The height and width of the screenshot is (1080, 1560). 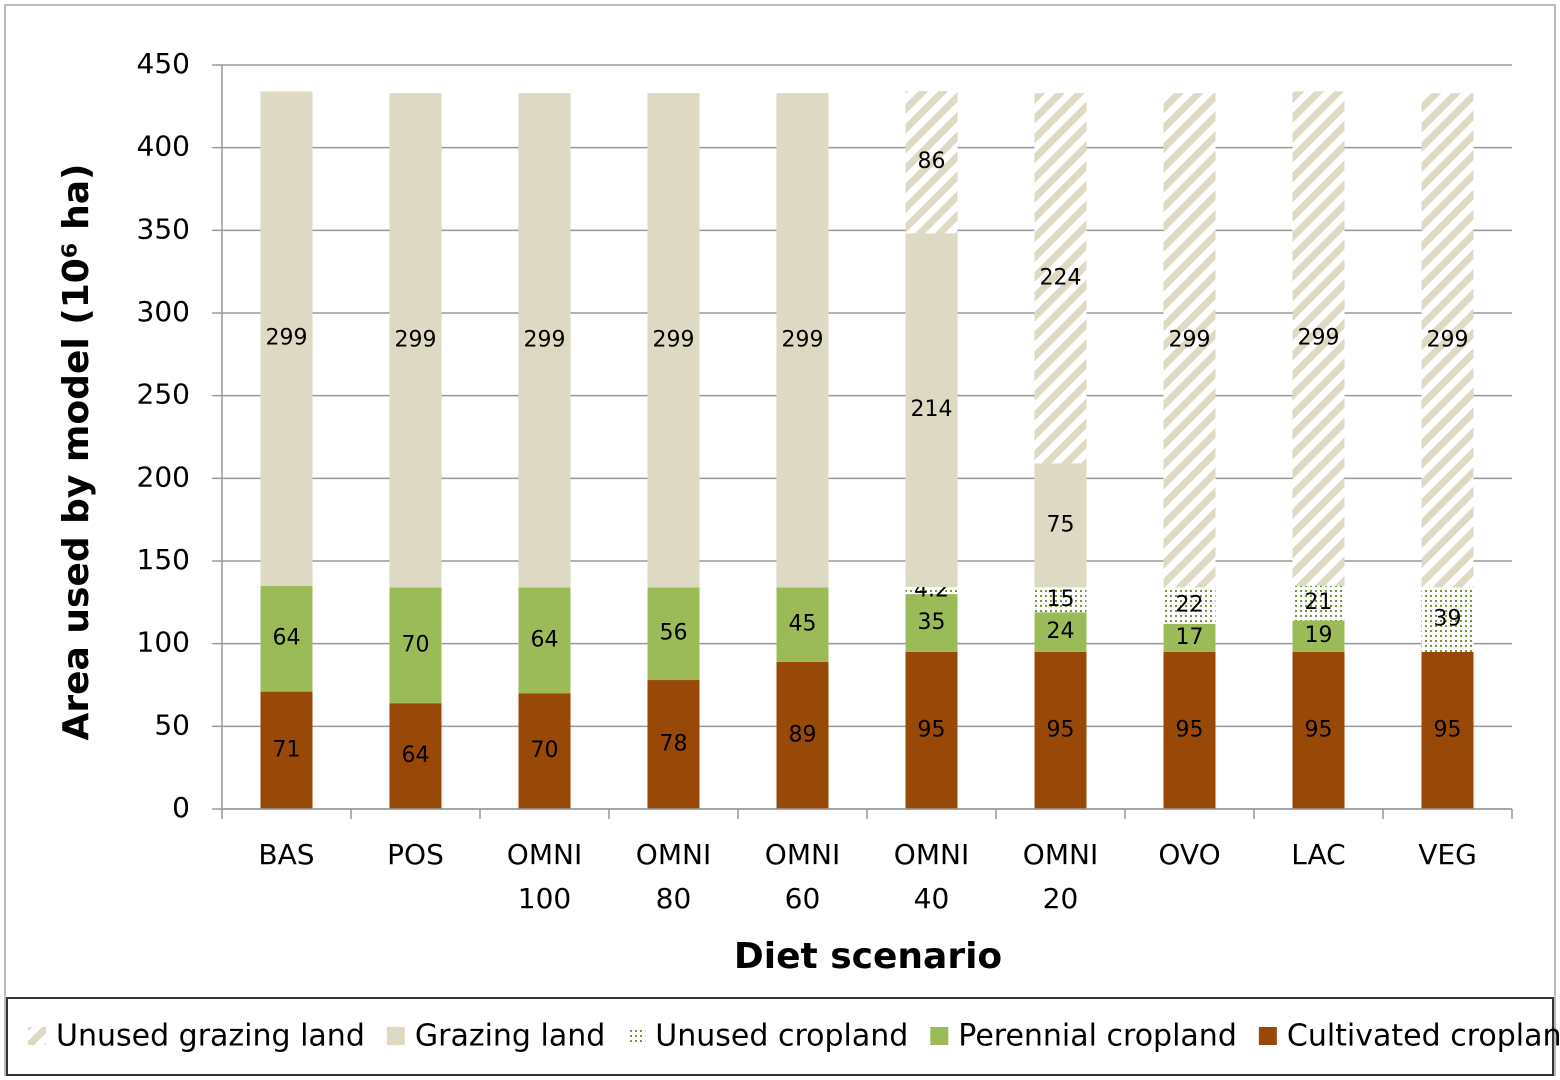 I want to click on data-label: 75, so click(x=1061, y=524).